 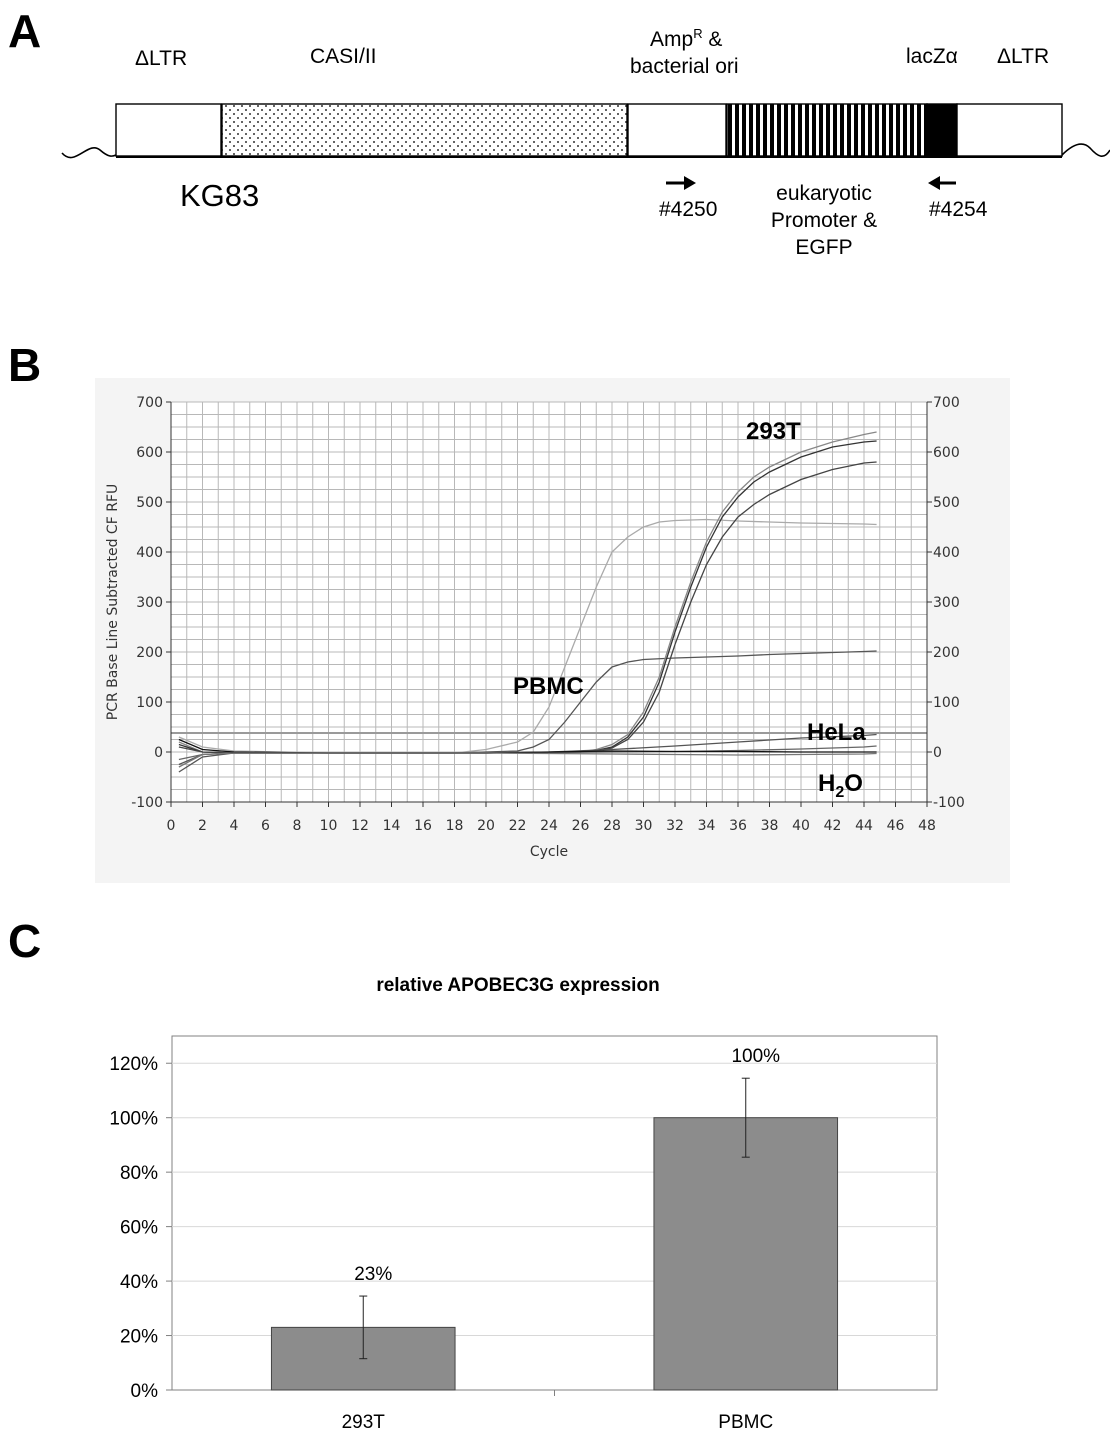 What do you see at coordinates (518, 826) in the screenshot?
I see `x-tick-label: 22` at bounding box center [518, 826].